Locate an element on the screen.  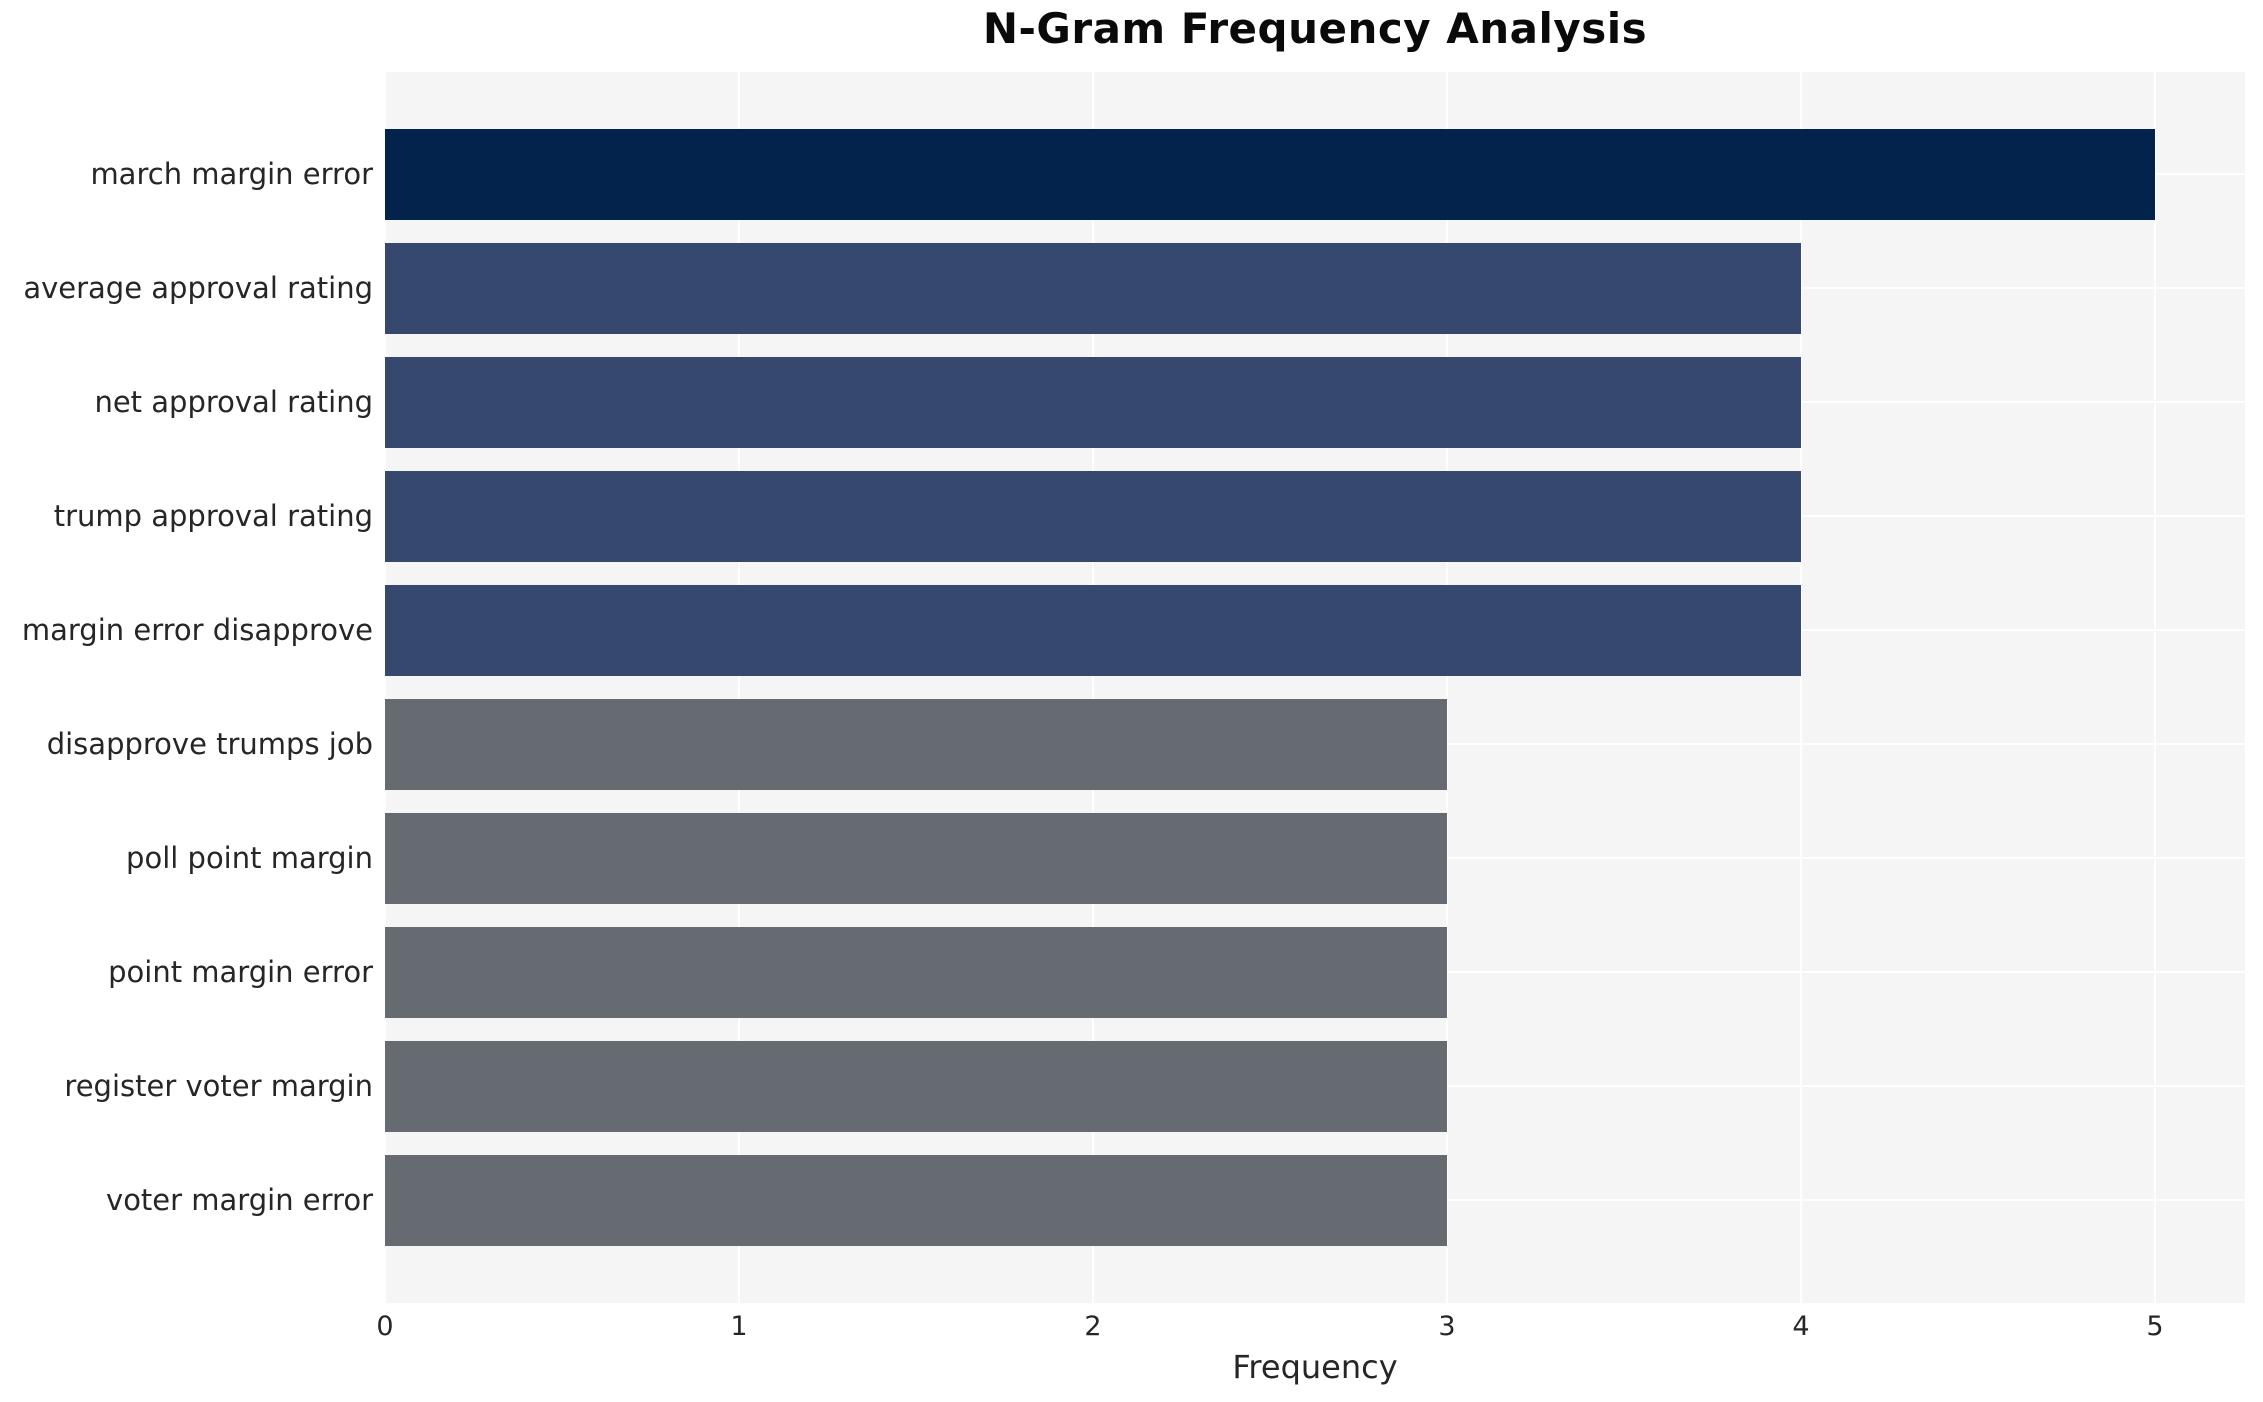
bar-march-margin-error is located at coordinates (1270, 174).